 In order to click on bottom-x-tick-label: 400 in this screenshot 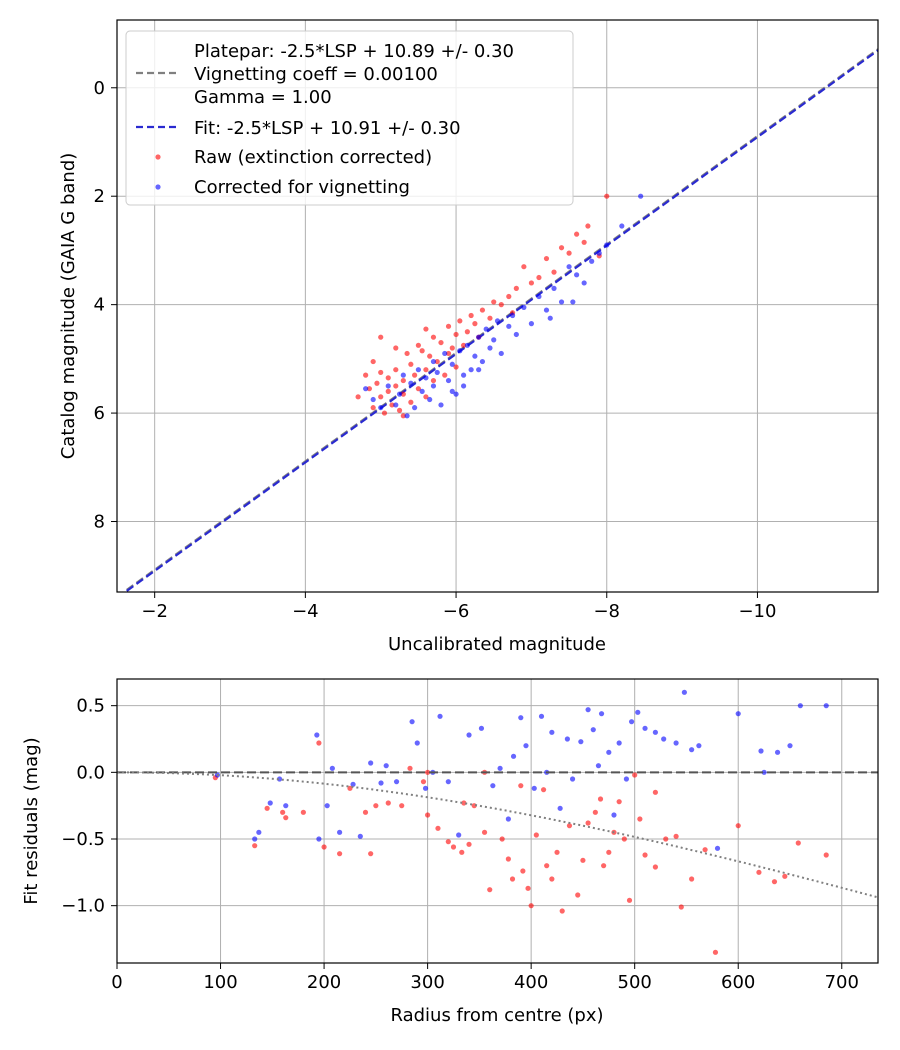, I will do `click(531, 982)`.